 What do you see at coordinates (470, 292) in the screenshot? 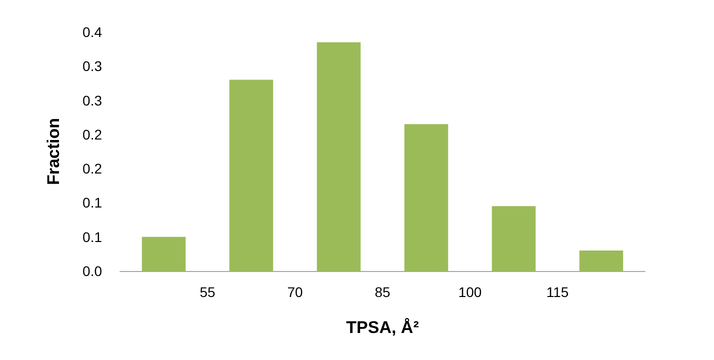
I see `x-tick-label: 100` at bounding box center [470, 292].